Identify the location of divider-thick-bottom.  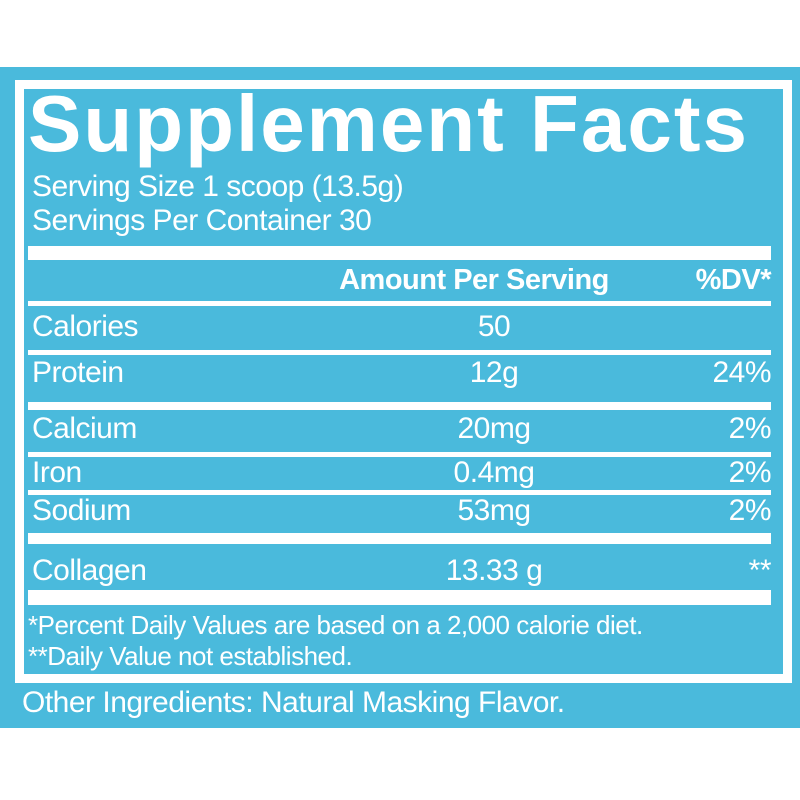
(399, 597).